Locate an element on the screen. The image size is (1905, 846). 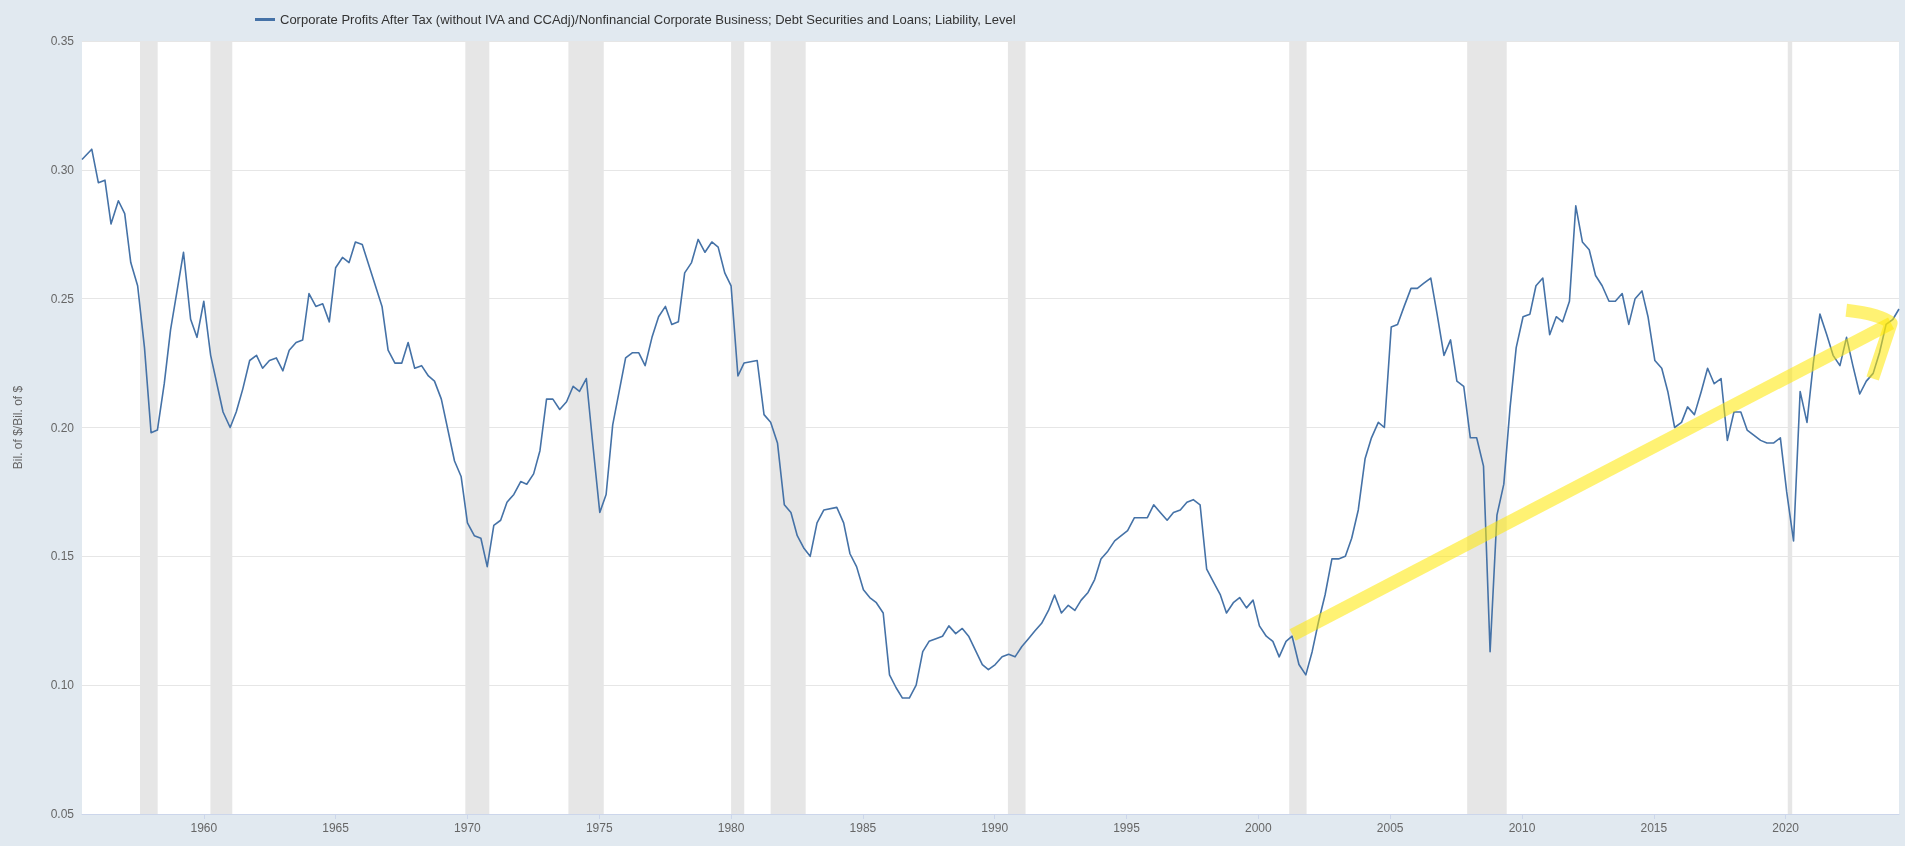
x-tick-label: 2015 is located at coordinates (1654, 828).